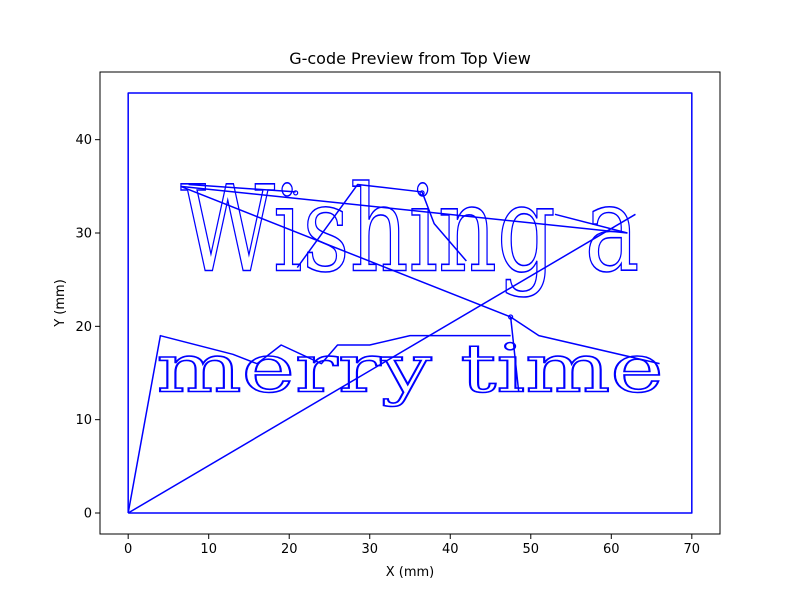  Describe the element at coordinates (289, 549) in the screenshot. I see `x-tick-label: 20` at that location.